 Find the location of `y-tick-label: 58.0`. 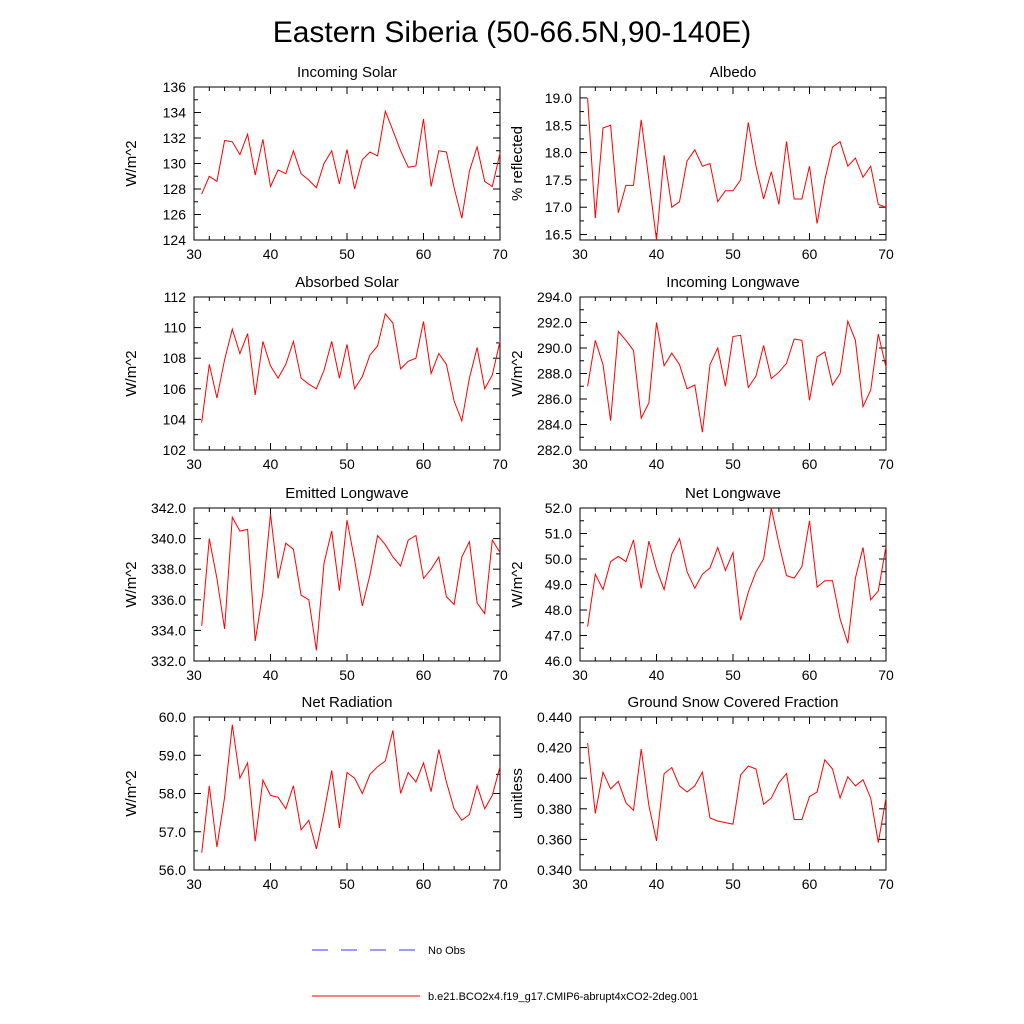

y-tick-label: 58.0 is located at coordinates (172, 794).